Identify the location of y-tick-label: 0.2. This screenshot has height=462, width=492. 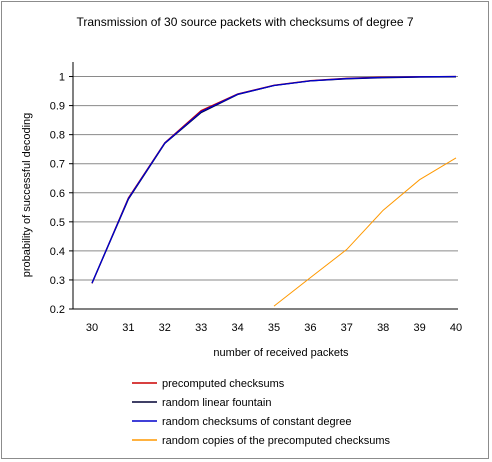
(57, 310).